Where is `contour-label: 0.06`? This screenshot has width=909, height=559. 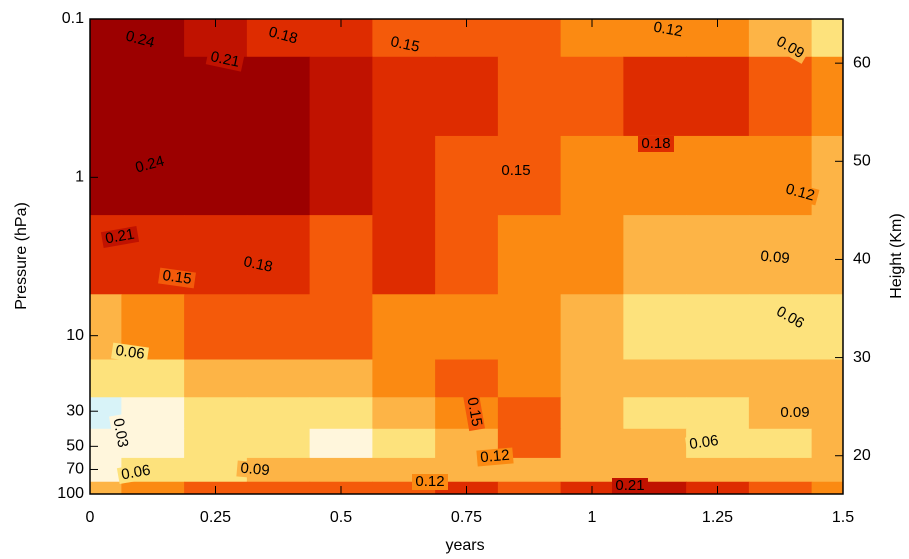 contour-label: 0.06 is located at coordinates (136, 473).